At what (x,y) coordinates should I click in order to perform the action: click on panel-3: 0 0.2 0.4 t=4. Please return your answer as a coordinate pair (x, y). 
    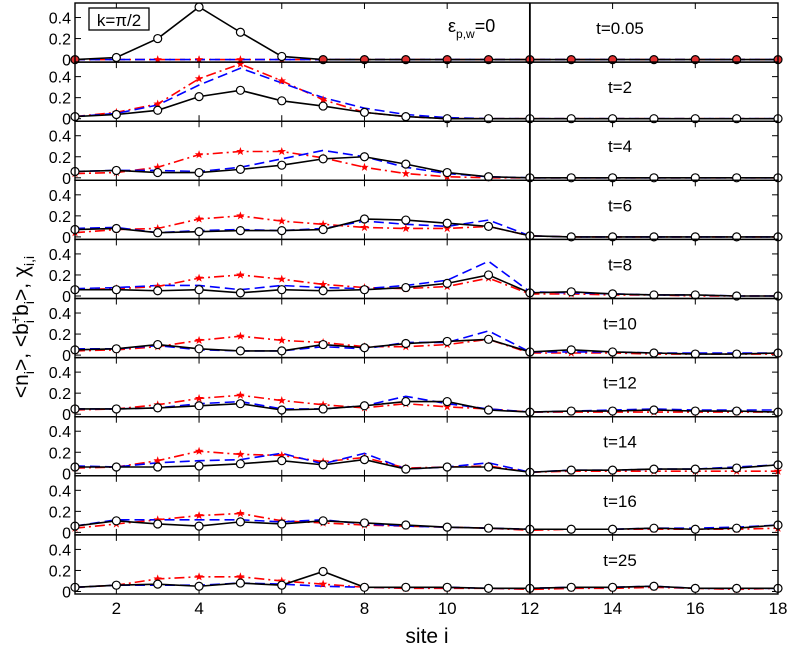
    Looking at the image, I should click on (416, 154).